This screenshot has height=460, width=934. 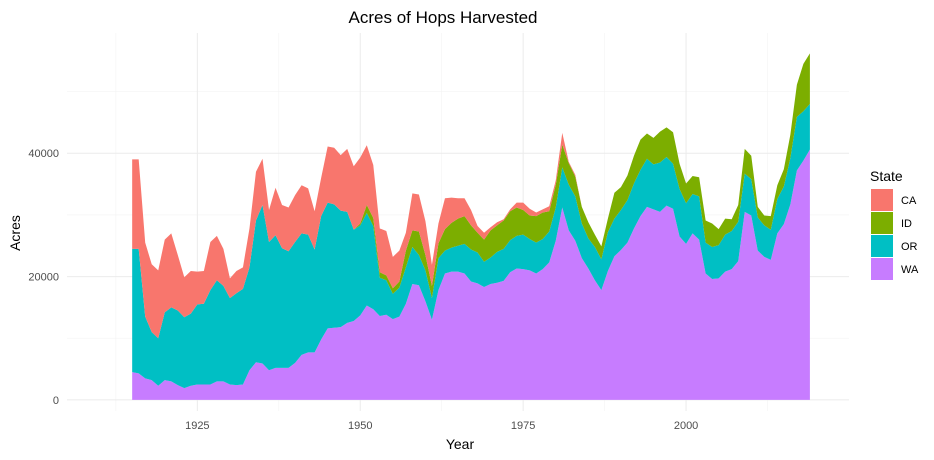 I want to click on y-axis-ticks: 0 20000 40000, so click(x=43, y=277).